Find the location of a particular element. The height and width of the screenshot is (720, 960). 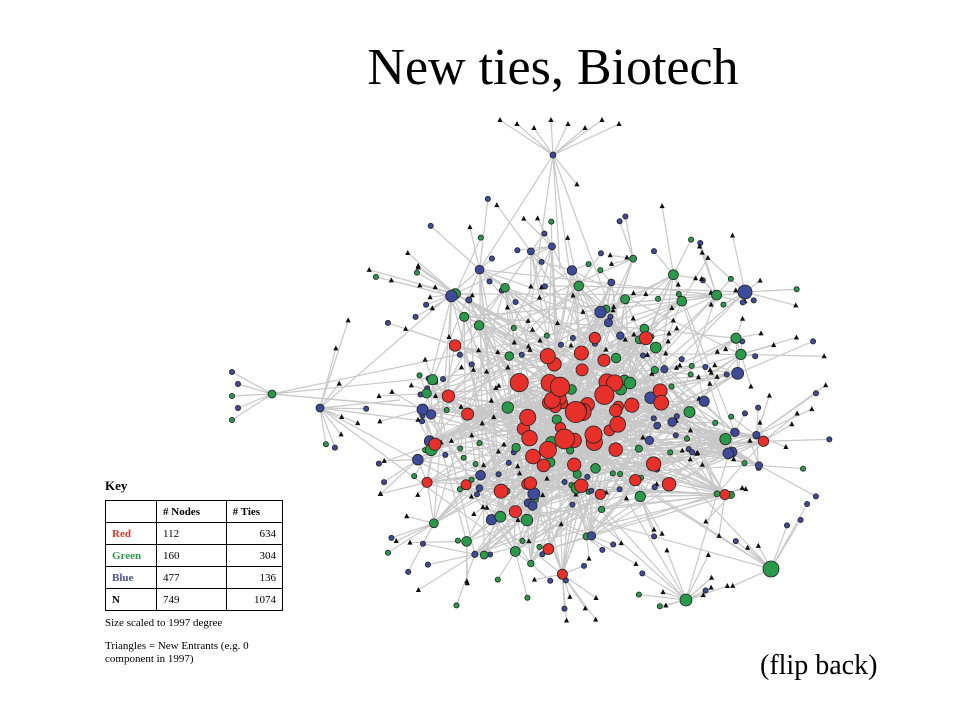

row-label: Blue is located at coordinates (131, 577).